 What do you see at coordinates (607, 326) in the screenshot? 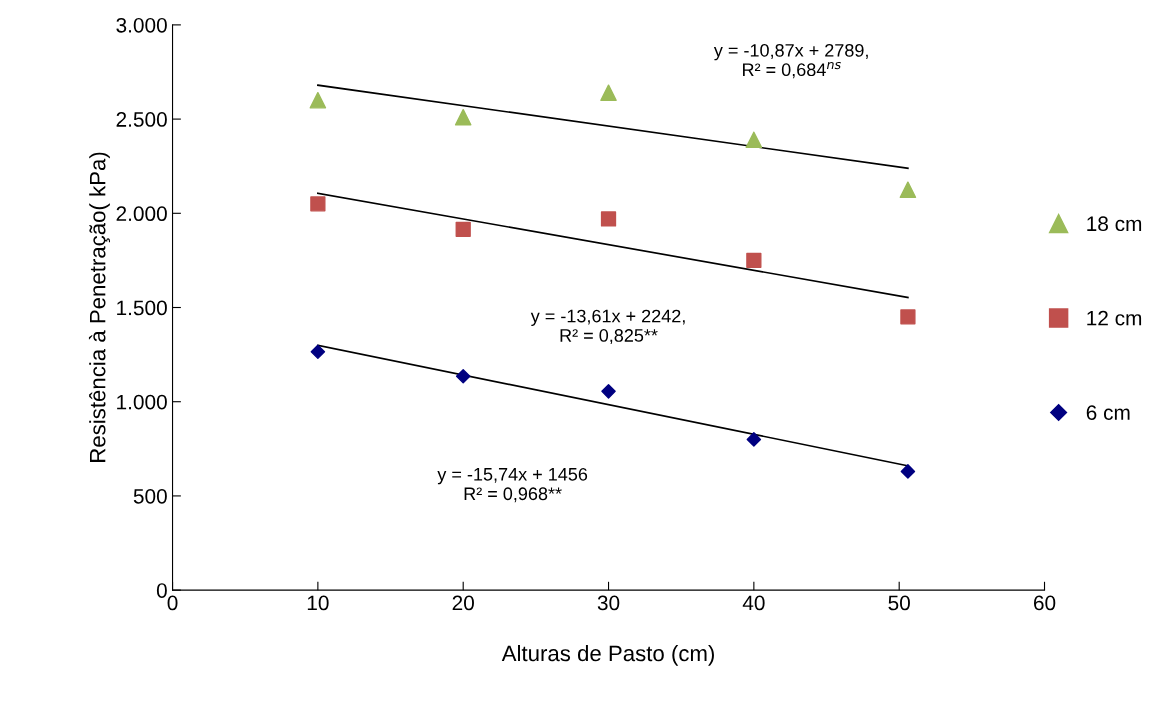
I see `annotation: y = -13,61x + 2242, R² = 0,825**` at bounding box center [607, 326].